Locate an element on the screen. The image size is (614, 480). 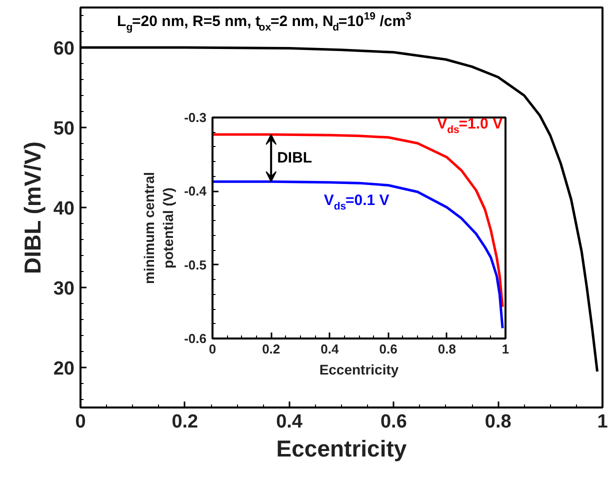
y-tick-label: -0.6 is located at coordinates (195, 338).